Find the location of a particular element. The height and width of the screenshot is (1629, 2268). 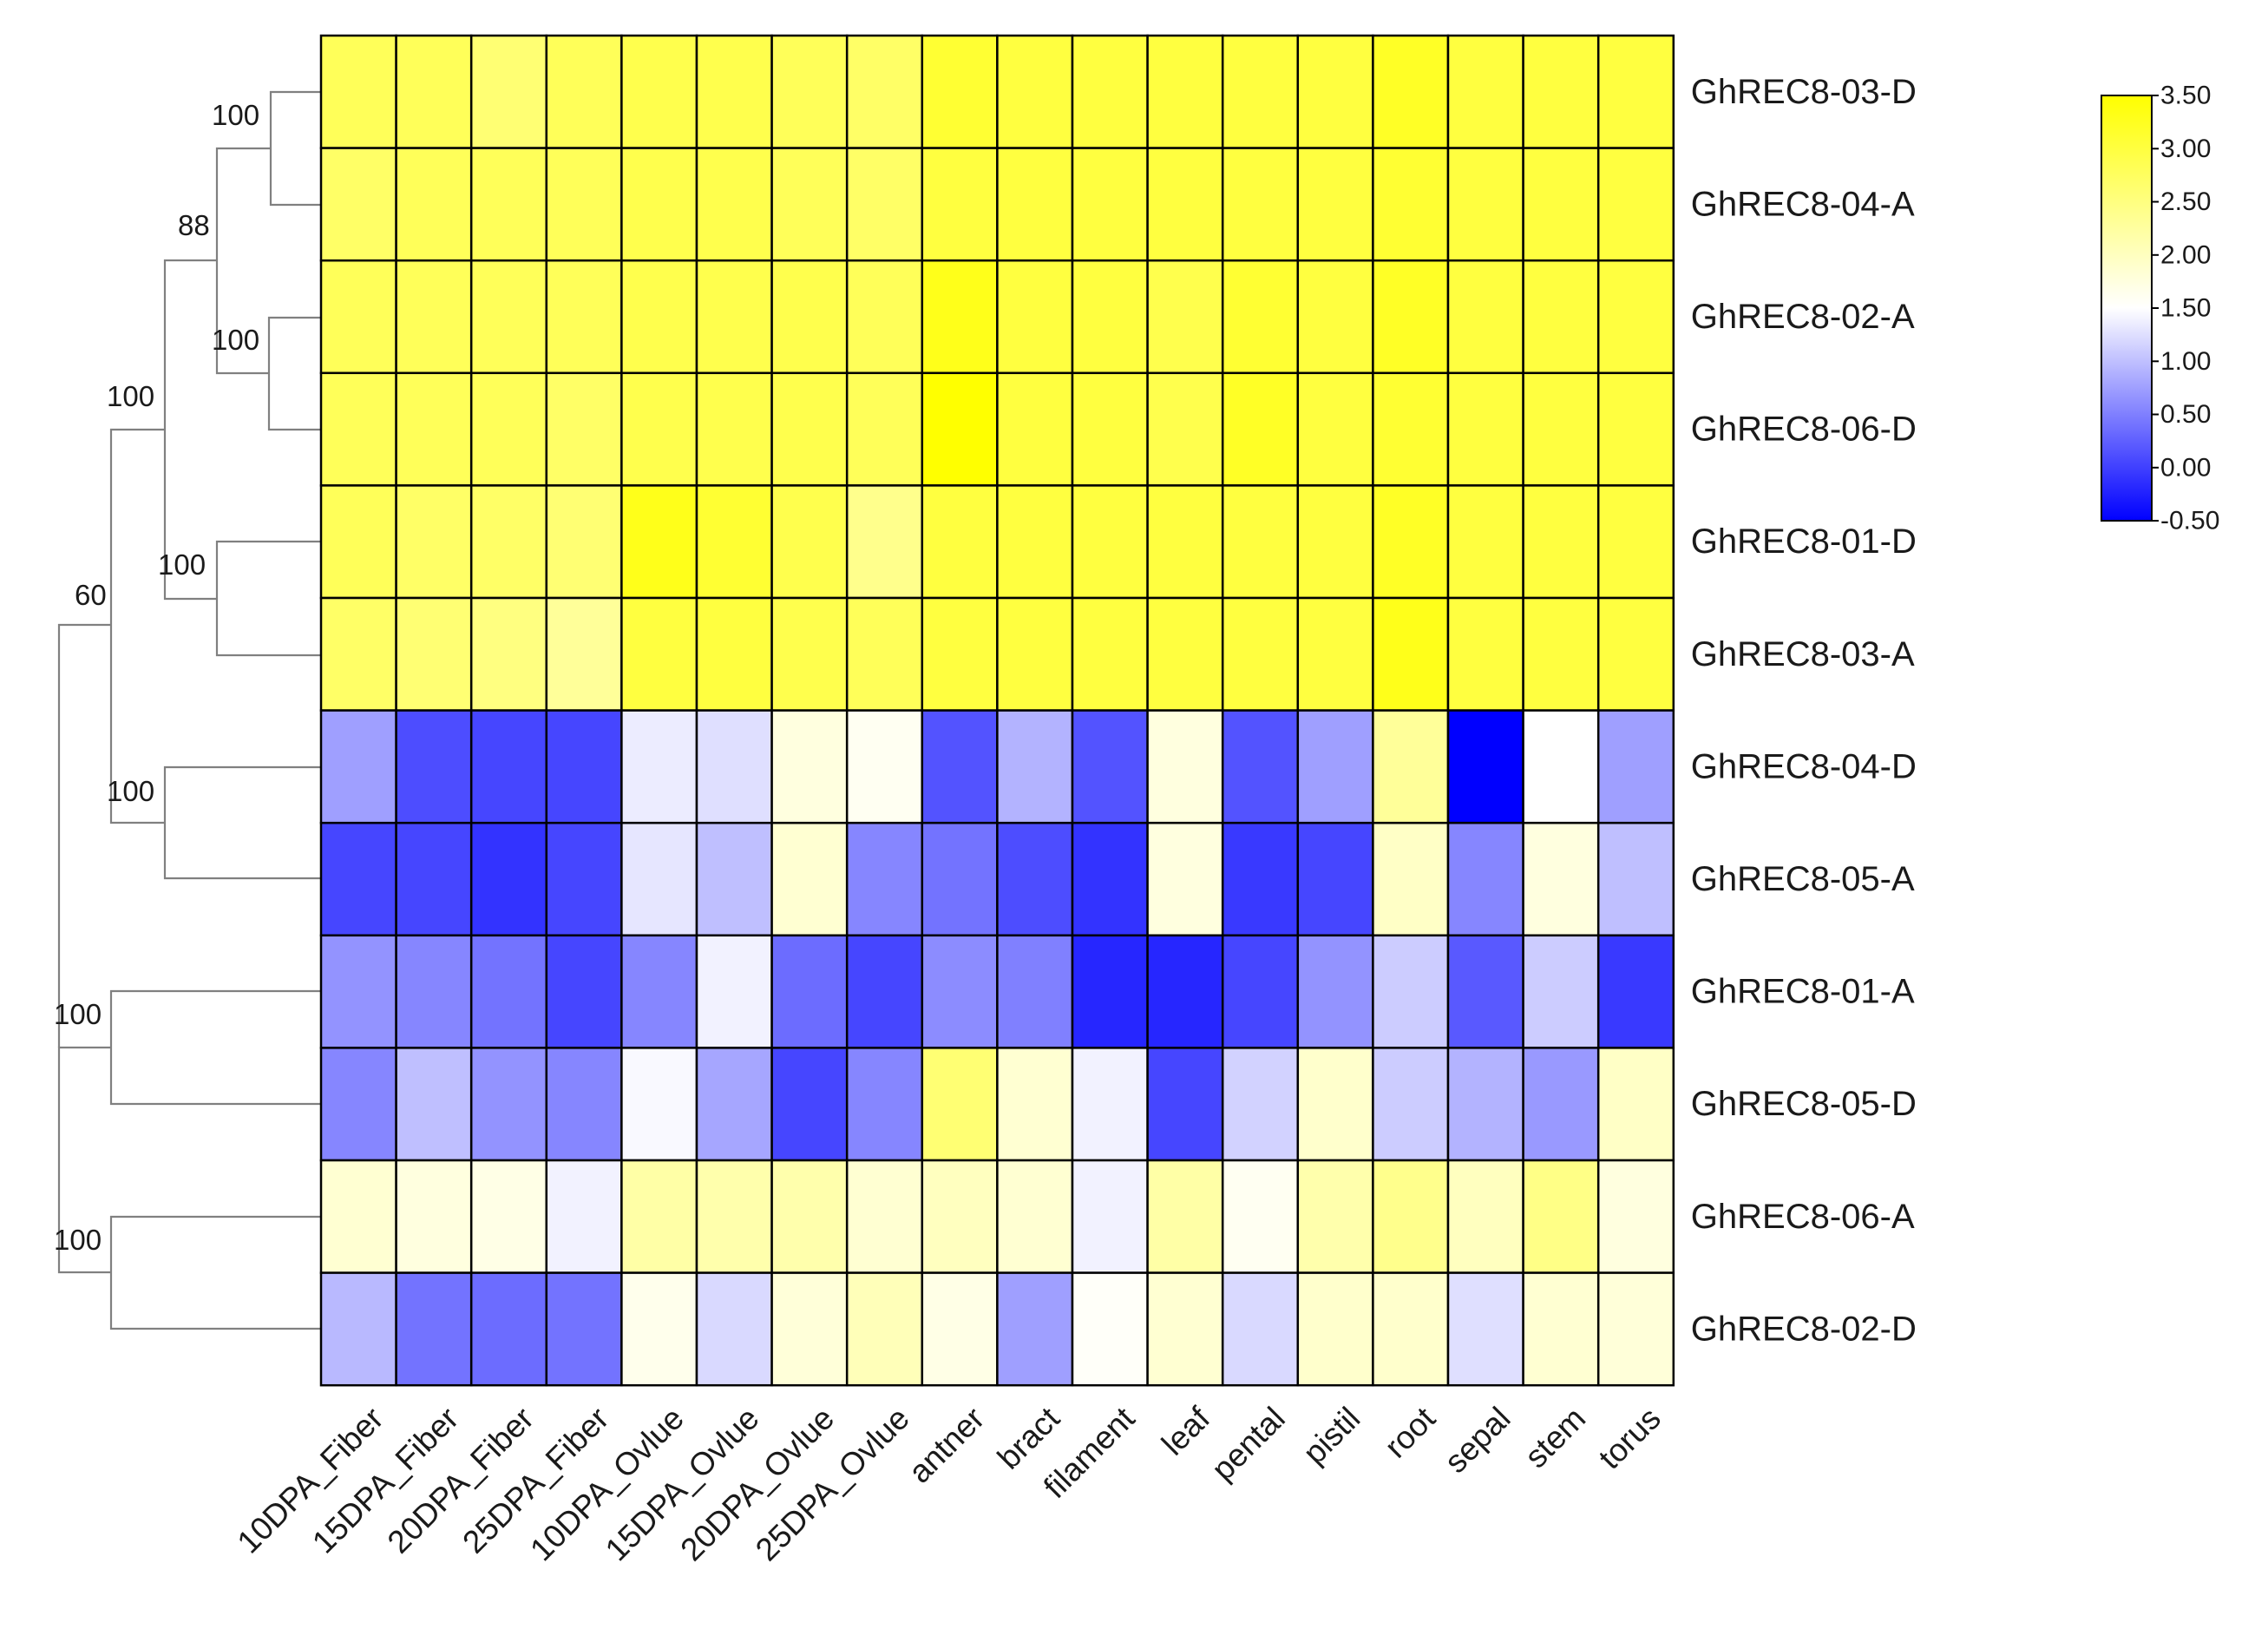

legend-tick-label: 0.00 is located at coordinates (2185, 467).